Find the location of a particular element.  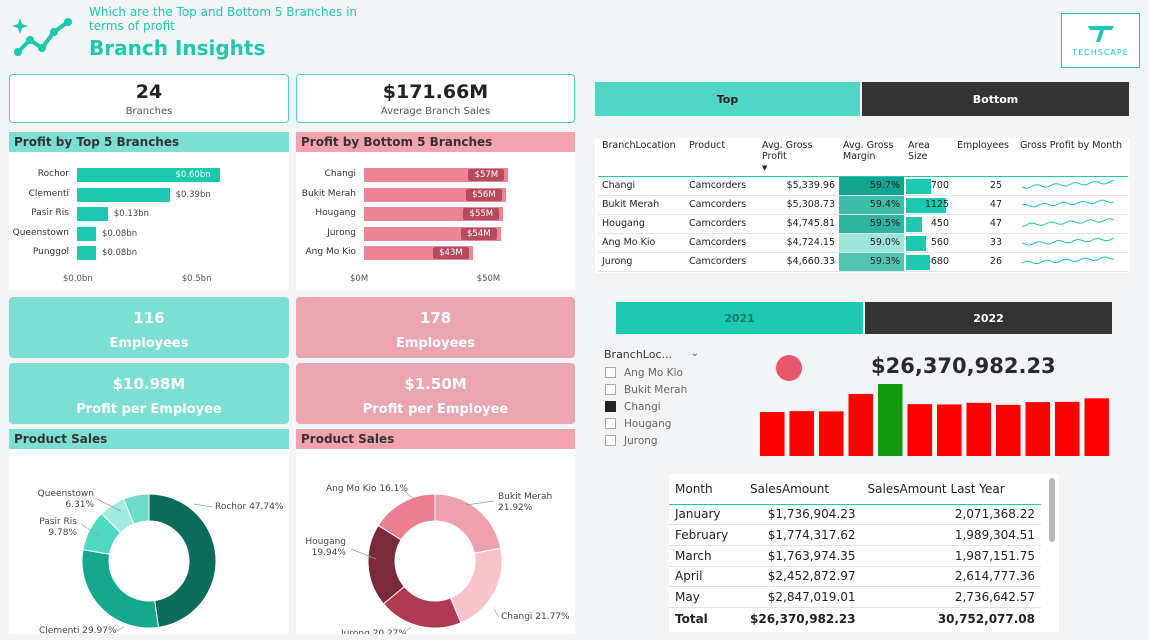

year-2022-button: 2022 is located at coordinates (988, 318).